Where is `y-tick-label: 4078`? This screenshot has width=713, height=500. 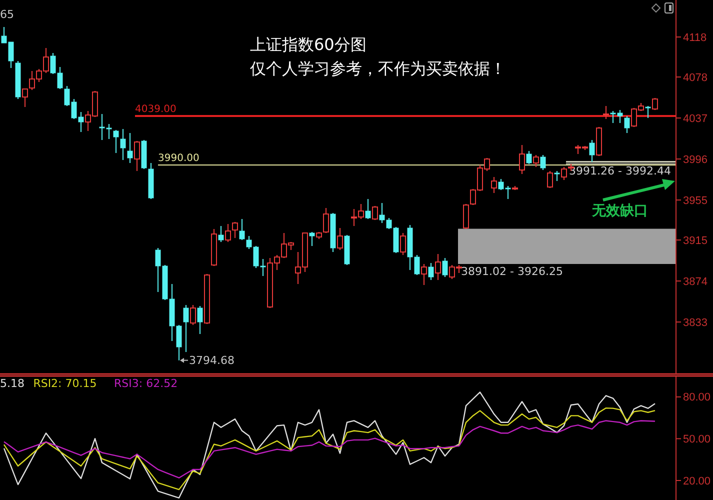 y-tick-label: 4078 is located at coordinates (695, 78).